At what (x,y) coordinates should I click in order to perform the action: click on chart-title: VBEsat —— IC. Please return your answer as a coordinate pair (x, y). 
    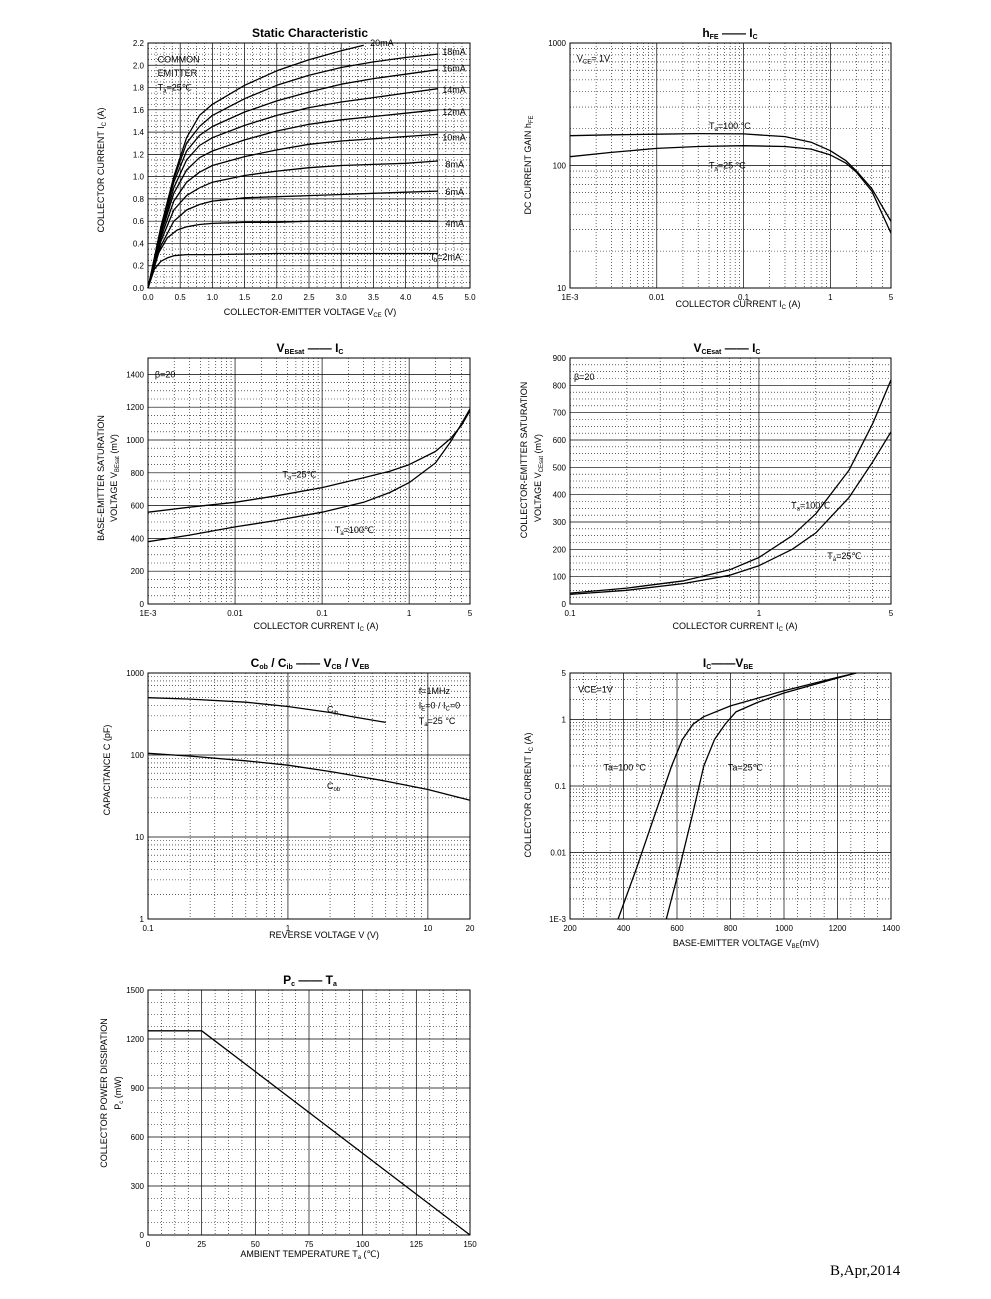
    Looking at the image, I should click on (310, 348).